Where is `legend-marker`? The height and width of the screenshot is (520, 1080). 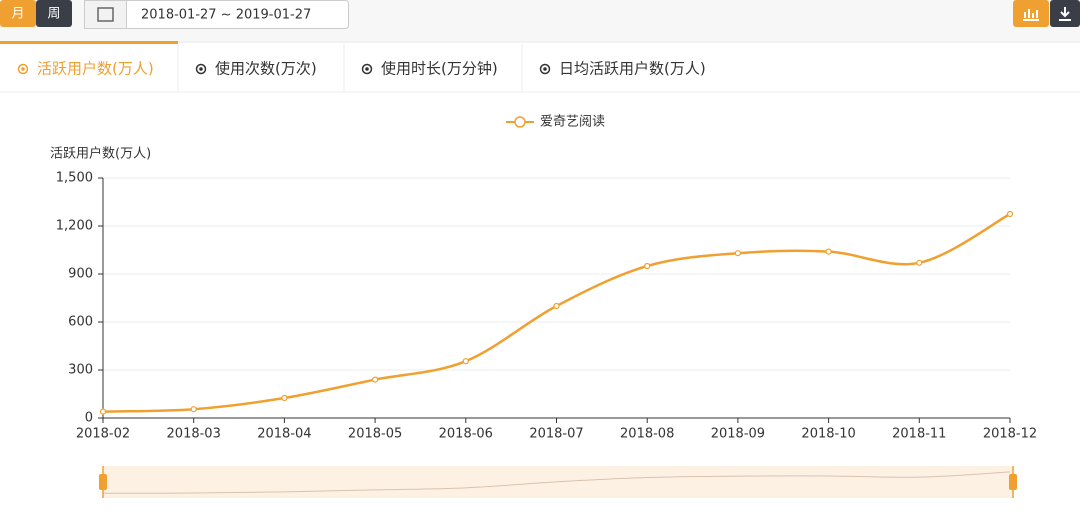 legend-marker is located at coordinates (520, 122).